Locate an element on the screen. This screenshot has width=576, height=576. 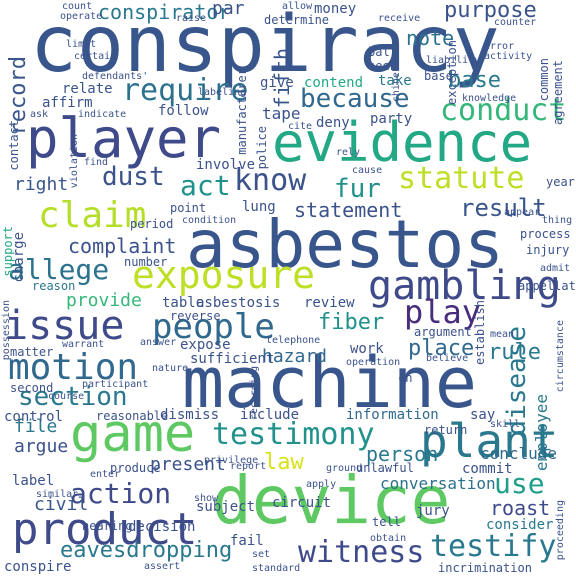
word: file is located at coordinates (36, 426).